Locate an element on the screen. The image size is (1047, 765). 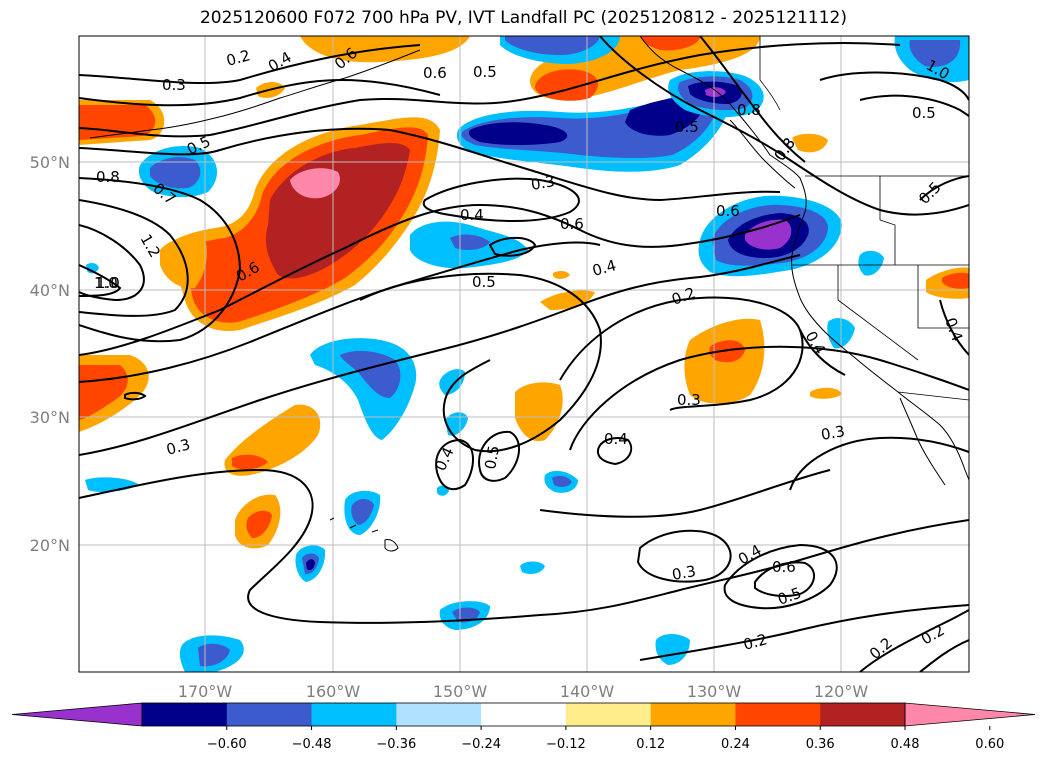
colorbar-tick-label: 0.60 is located at coordinates (989, 744).